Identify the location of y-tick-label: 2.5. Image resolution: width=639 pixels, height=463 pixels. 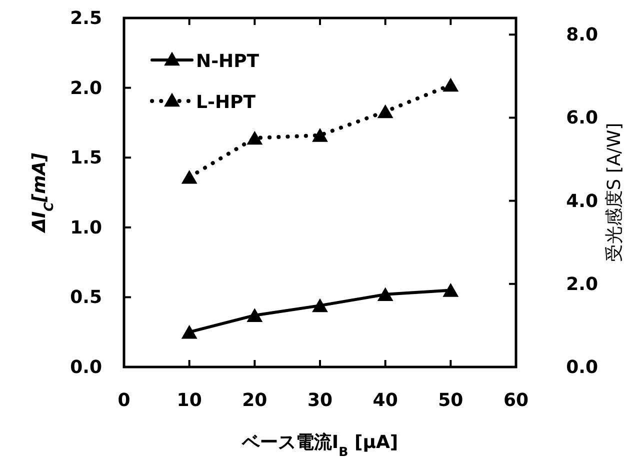
(86, 18).